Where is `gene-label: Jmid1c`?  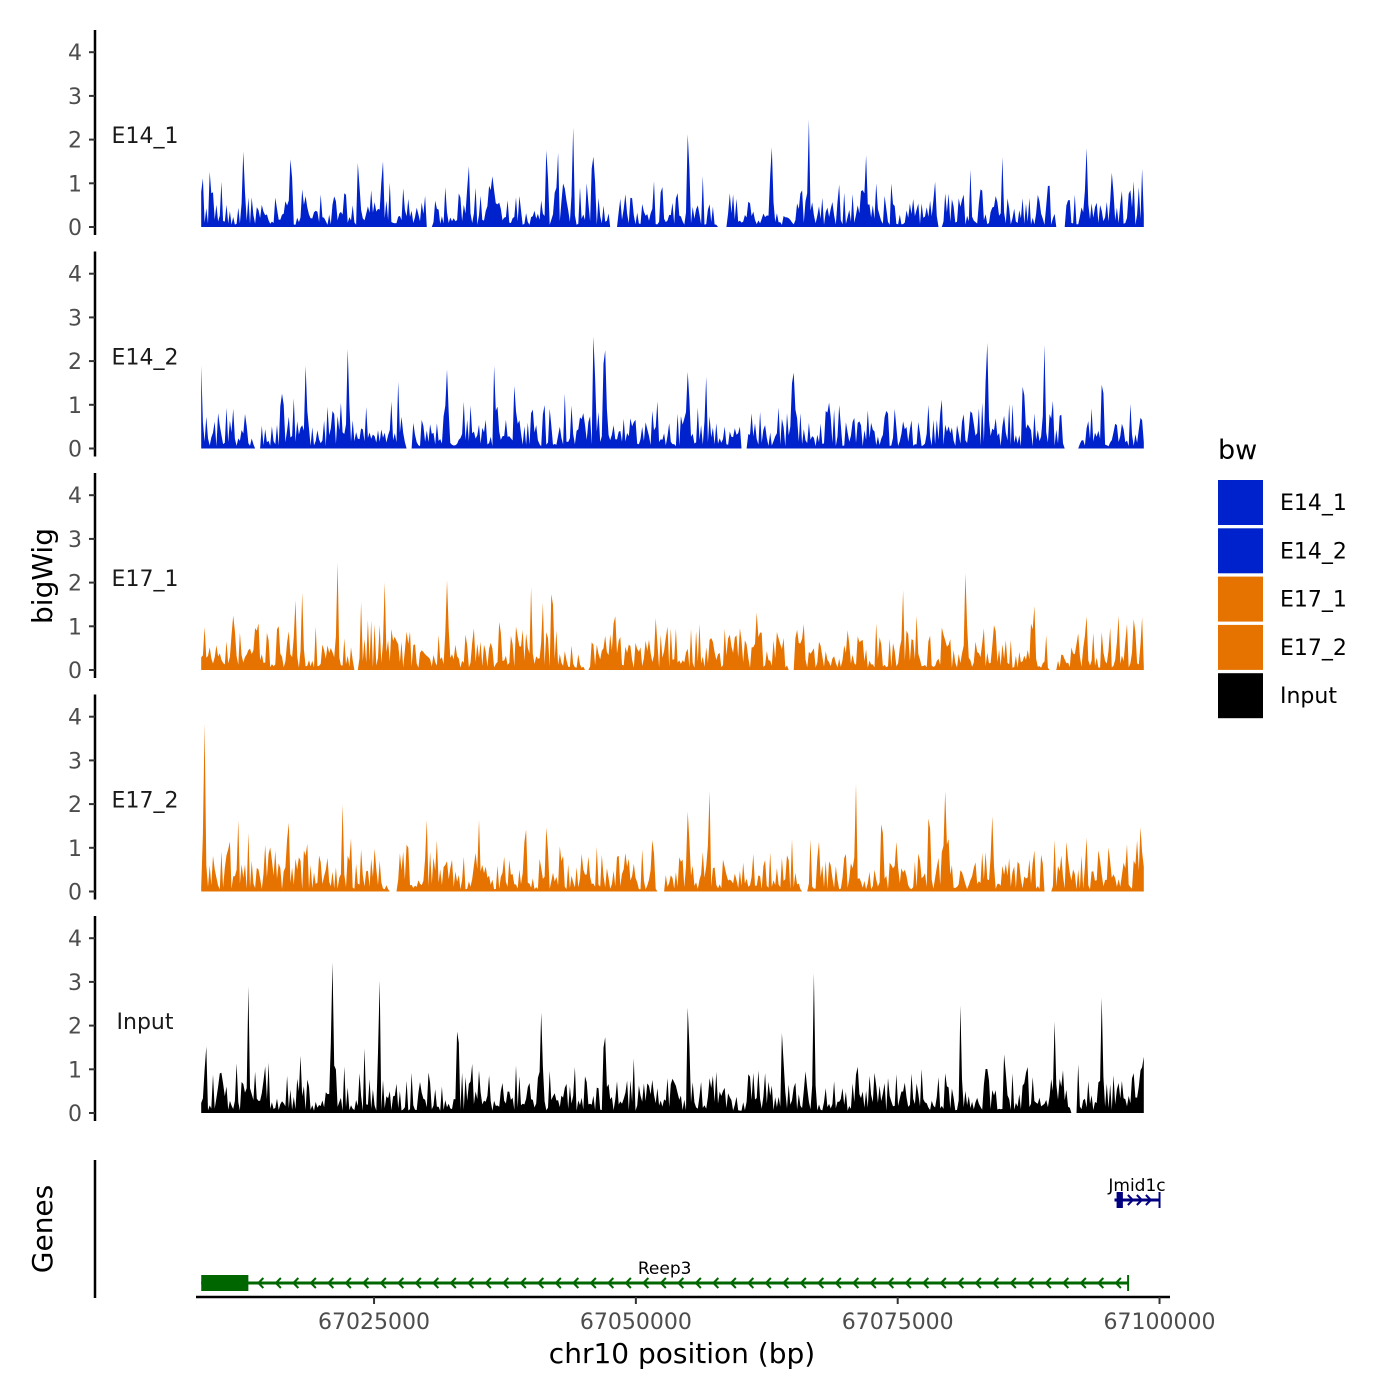 gene-label: Jmid1c is located at coordinates (1136, 1186).